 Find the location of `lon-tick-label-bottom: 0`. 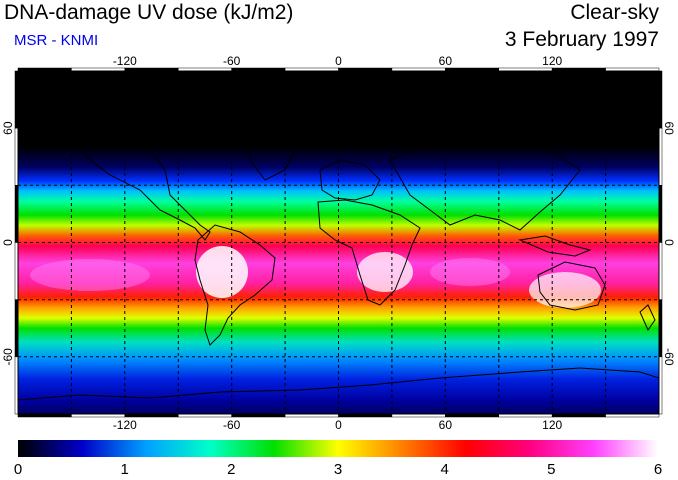

lon-tick-label-bottom: 0 is located at coordinates (338, 425).